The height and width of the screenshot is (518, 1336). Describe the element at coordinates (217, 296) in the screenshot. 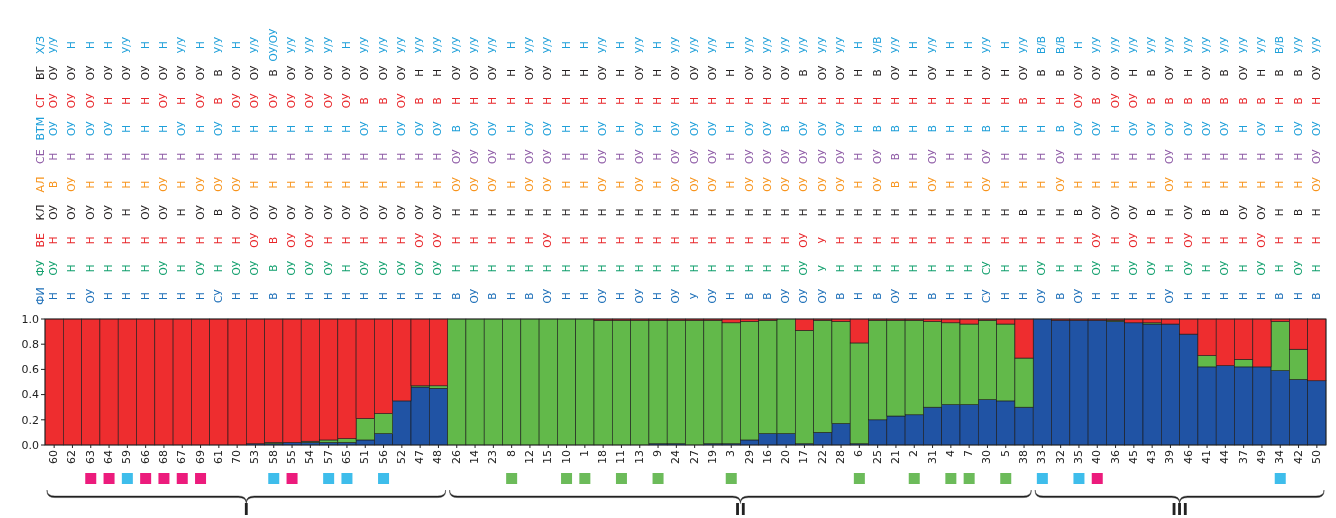

I see `text: СУ` at that location.